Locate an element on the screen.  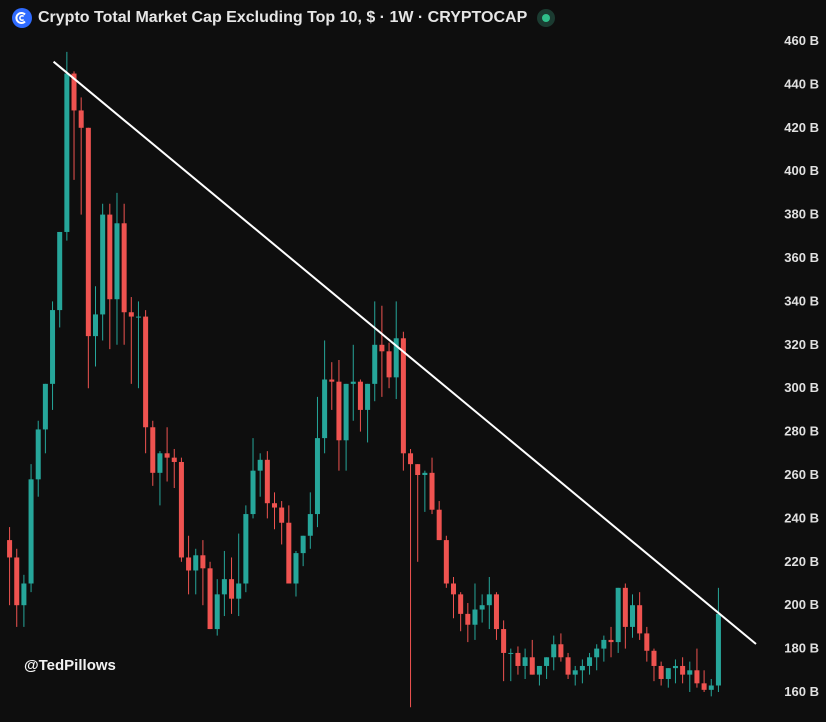
author-watermark: @TedPillows is located at coordinates (70, 665).